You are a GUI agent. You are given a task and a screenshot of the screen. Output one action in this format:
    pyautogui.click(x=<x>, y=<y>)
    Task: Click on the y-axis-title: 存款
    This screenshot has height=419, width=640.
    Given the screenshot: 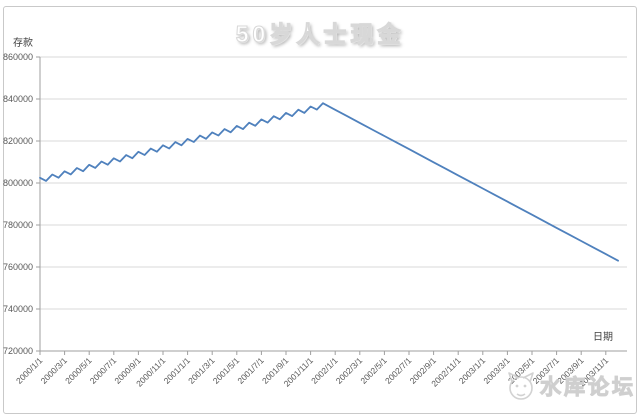 What is the action you would take?
    pyautogui.click(x=23, y=43)
    